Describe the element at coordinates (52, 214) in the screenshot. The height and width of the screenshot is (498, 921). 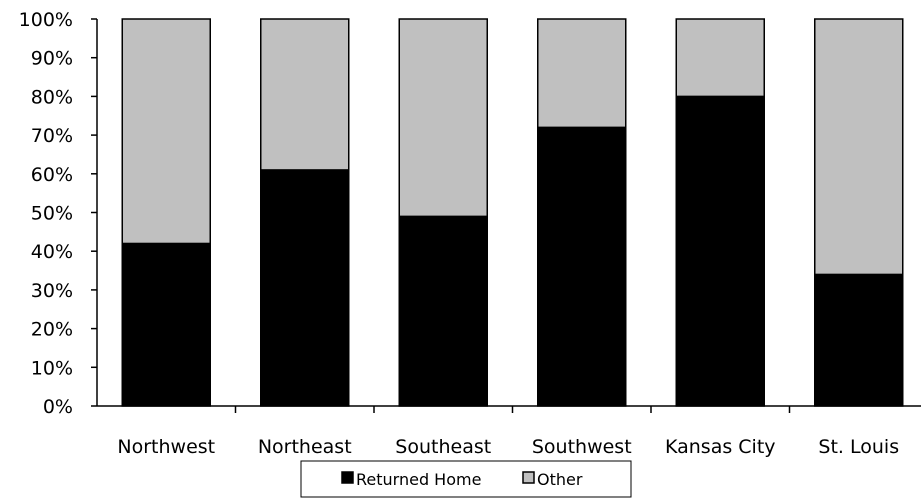
I see `y-tick-label: 50%` at that location.